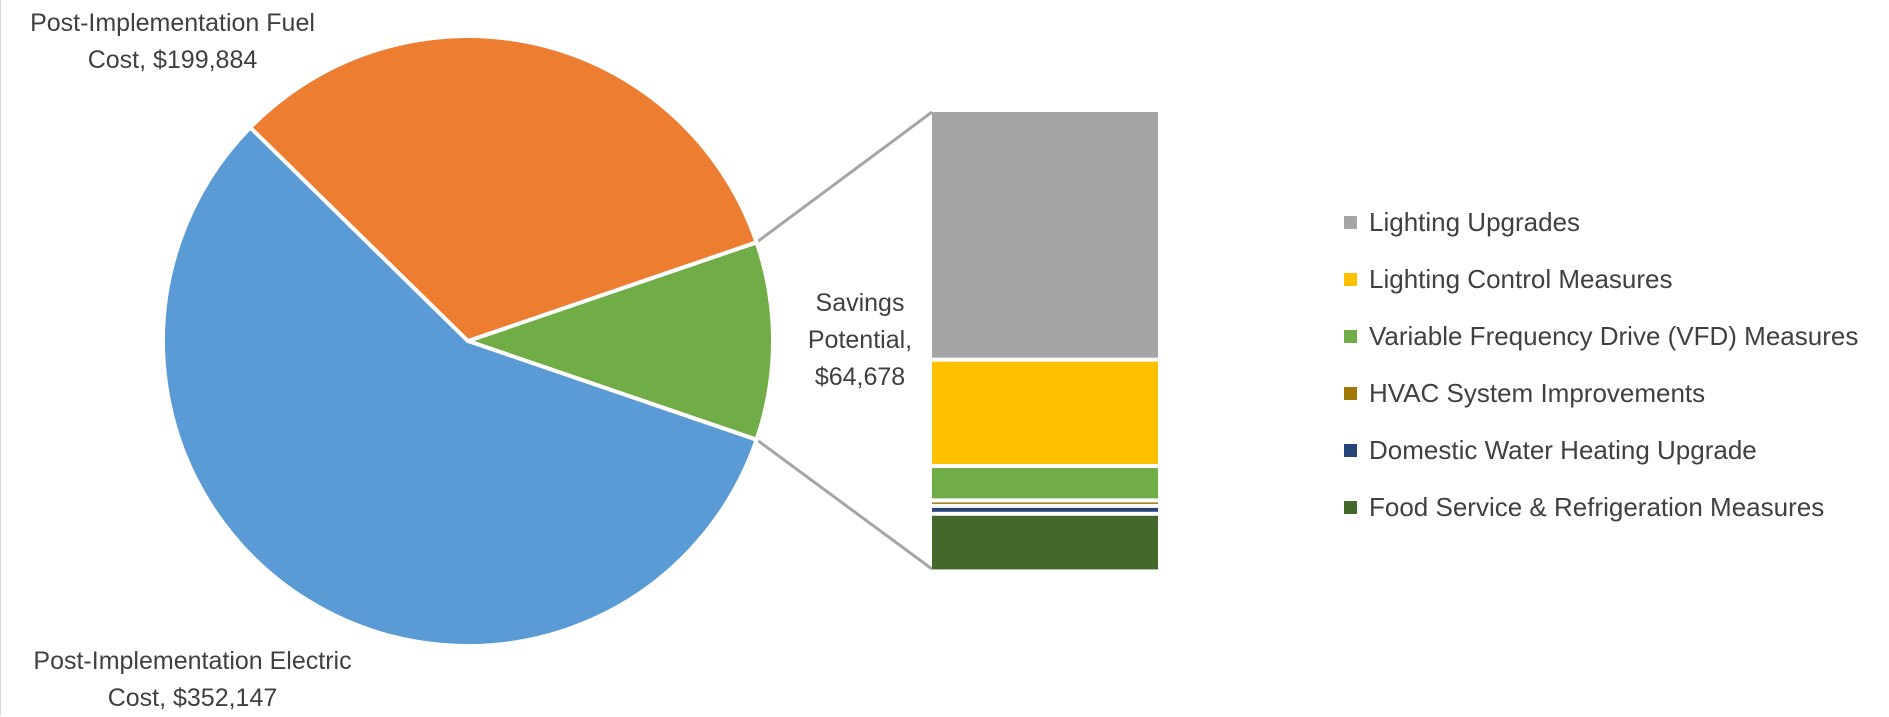 Image resolution: width=1889 pixels, height=717 pixels. I want to click on connector-line-top, so click(844, 177).